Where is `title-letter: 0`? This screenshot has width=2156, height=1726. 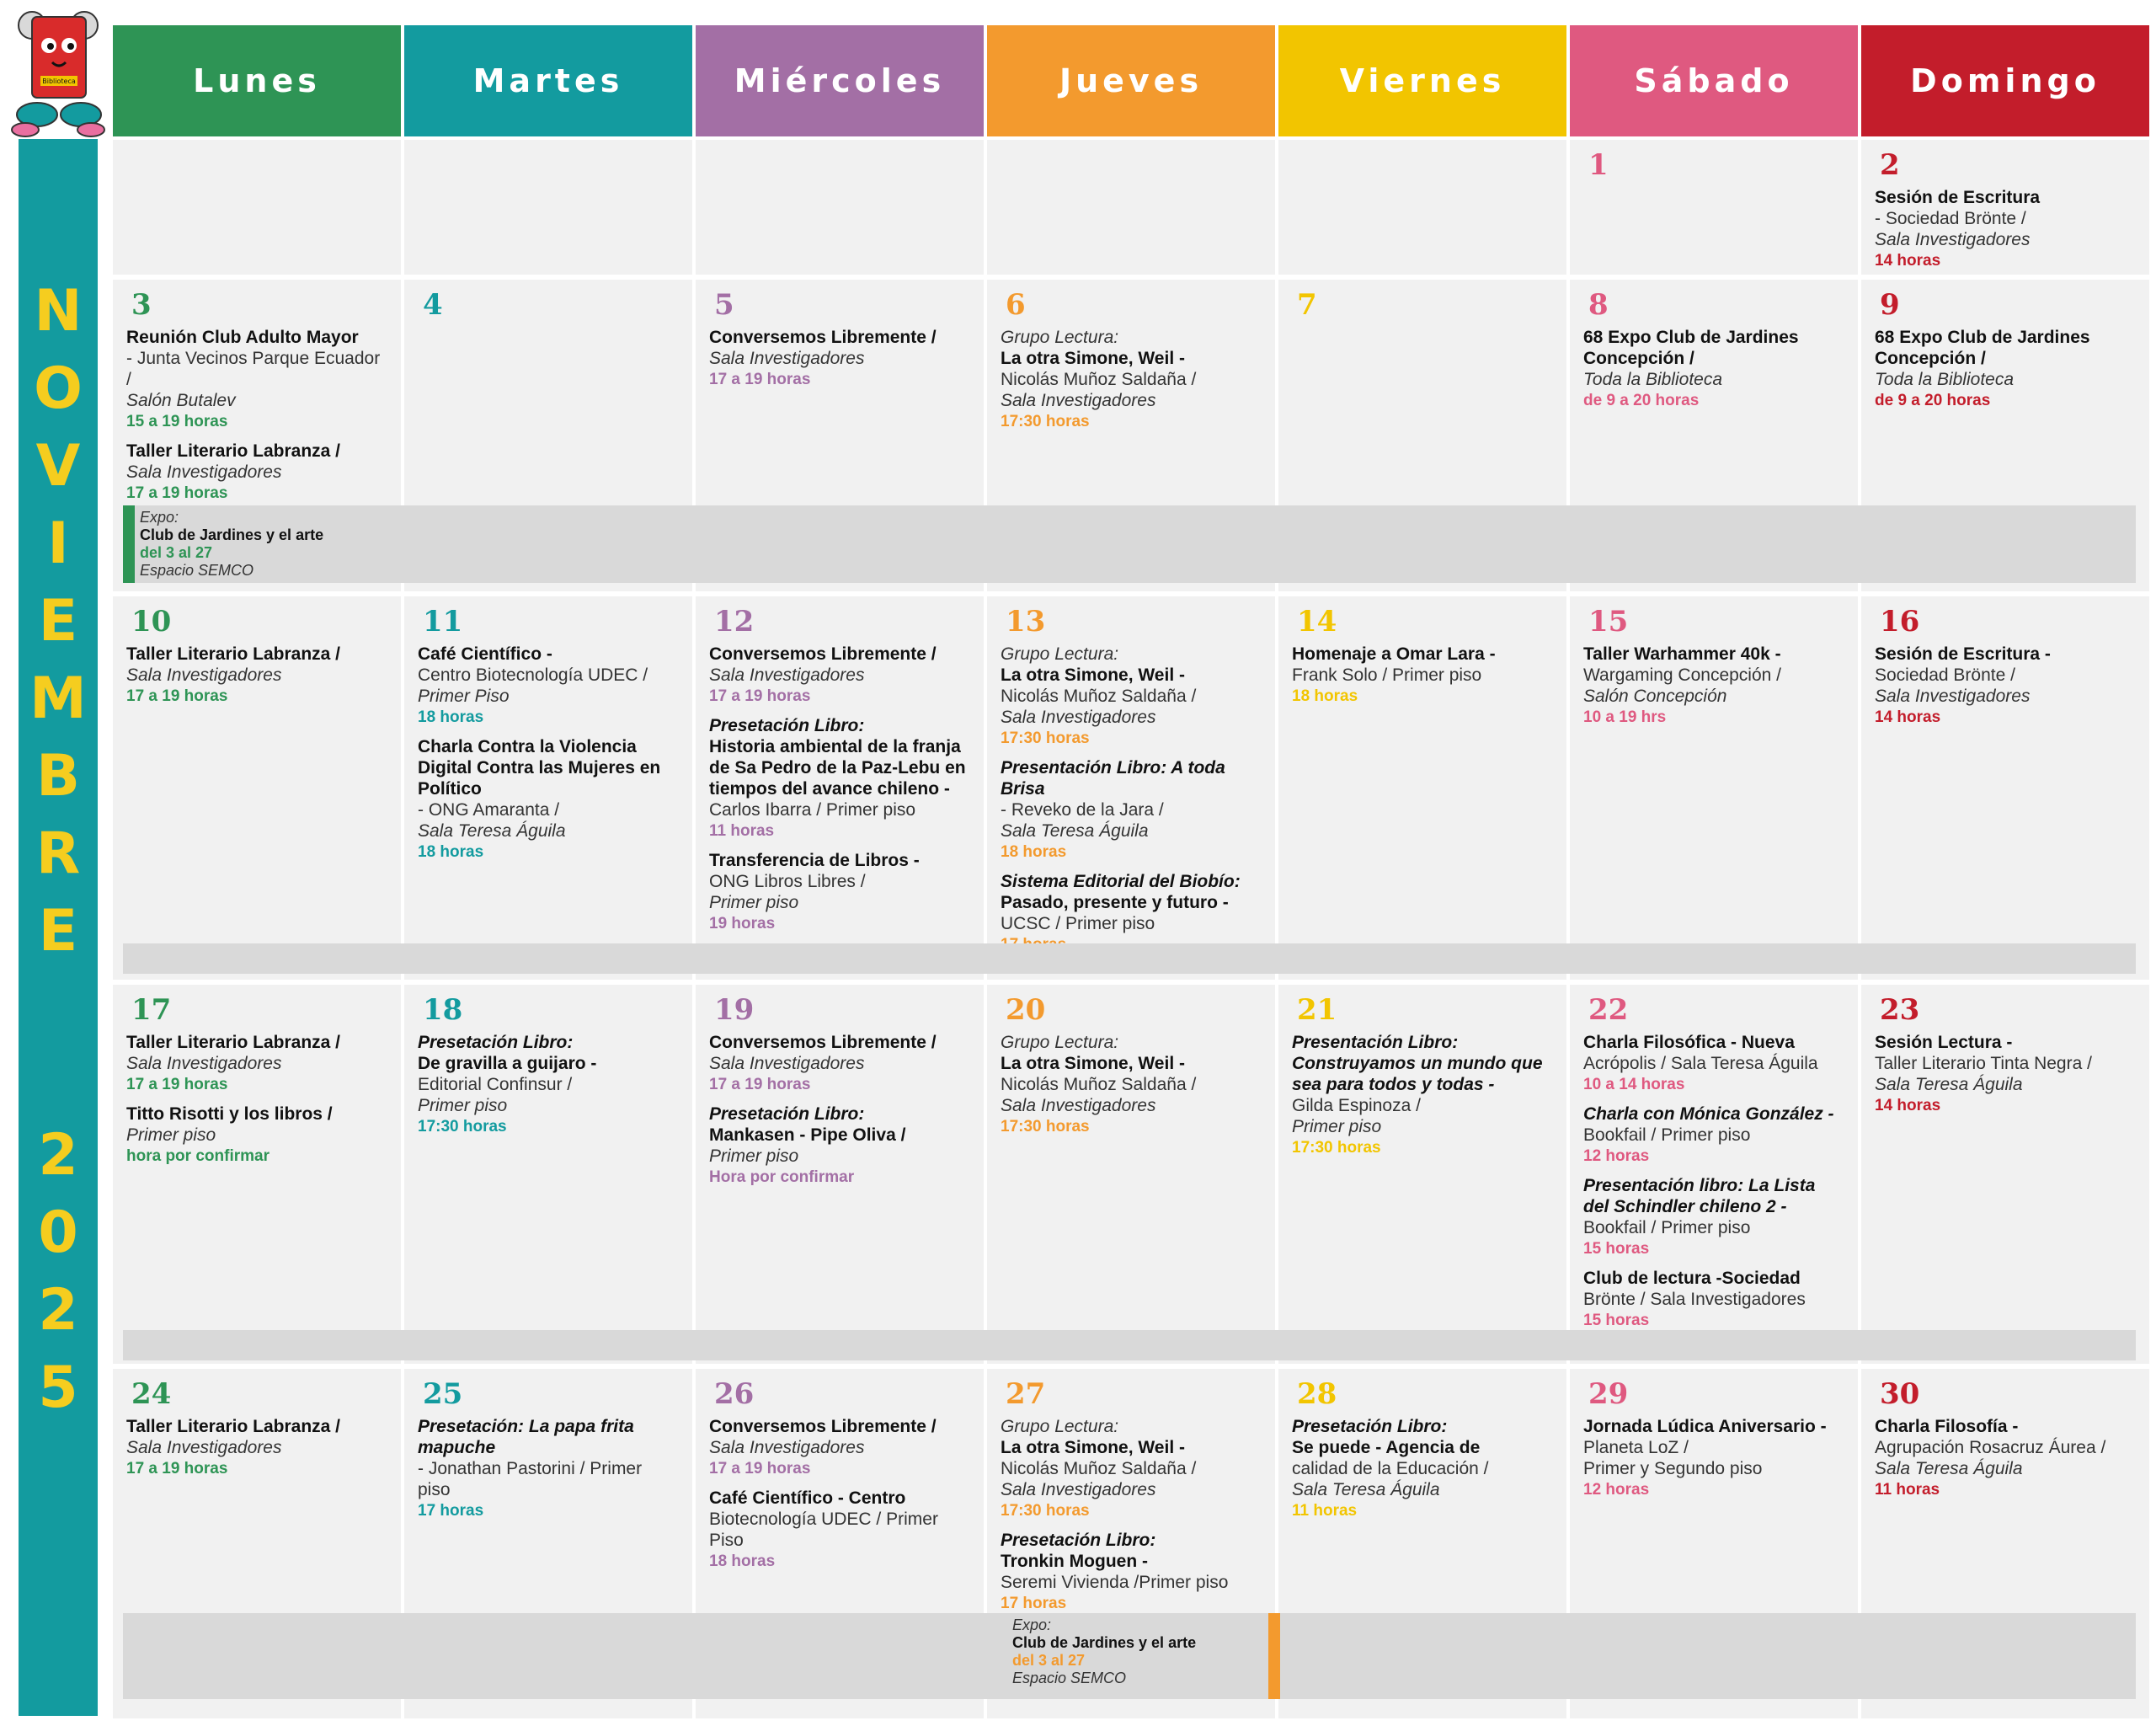 title-letter: 0 is located at coordinates (58, 1233).